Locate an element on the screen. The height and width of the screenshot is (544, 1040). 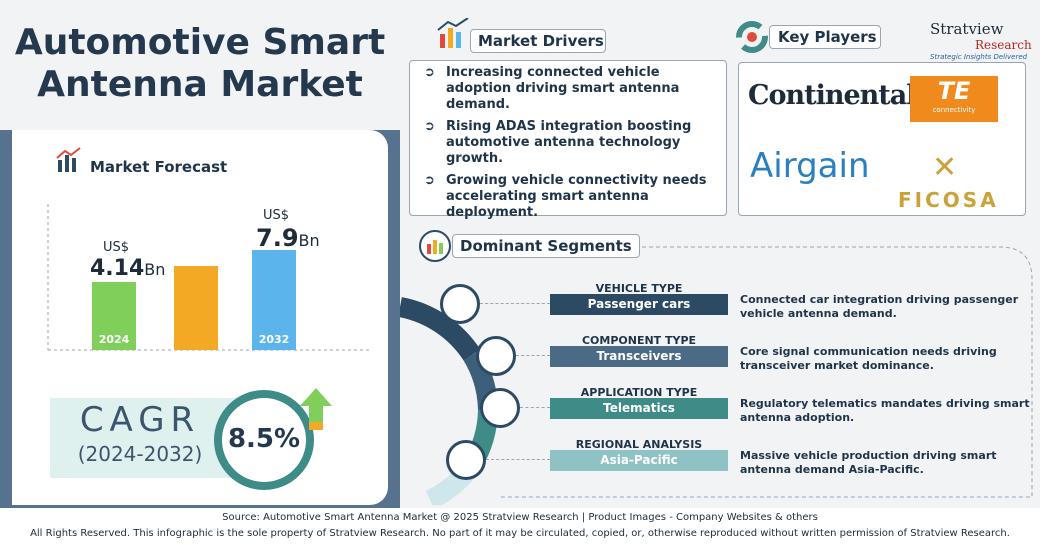
value: 4.14 is located at coordinates (117, 268).